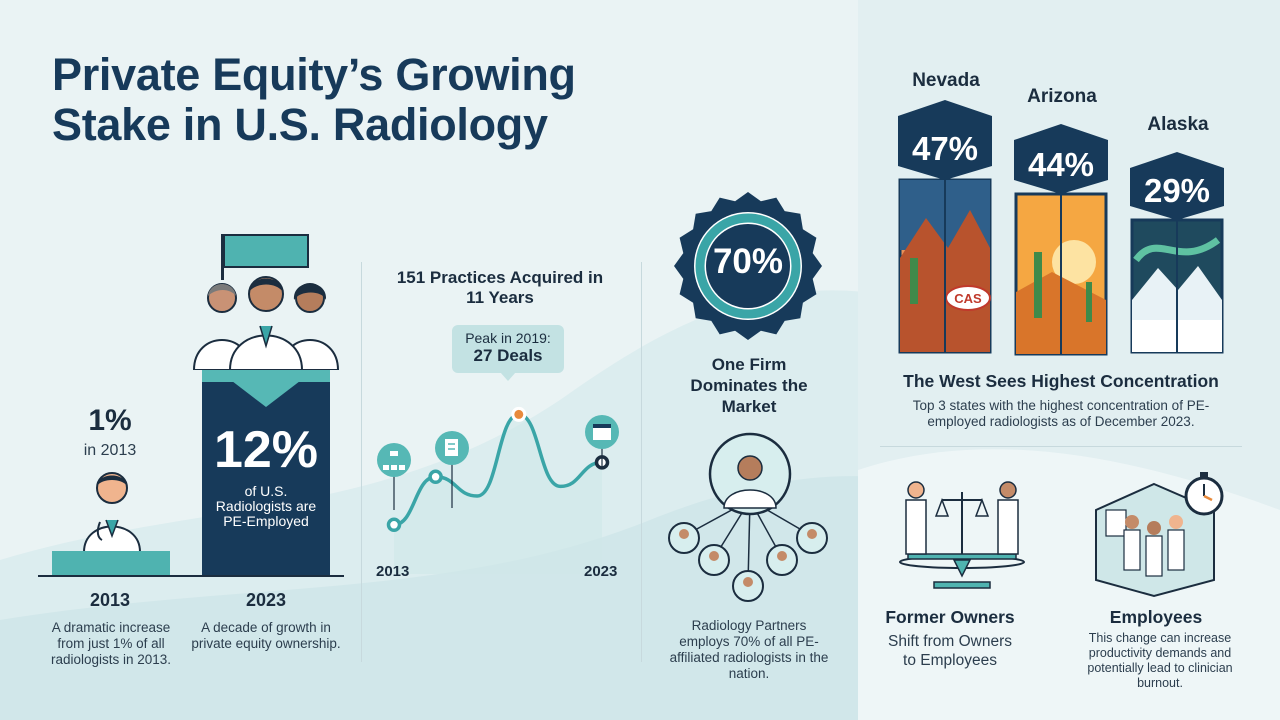  I want to click on chart-start-label: 2013, so click(393, 571).